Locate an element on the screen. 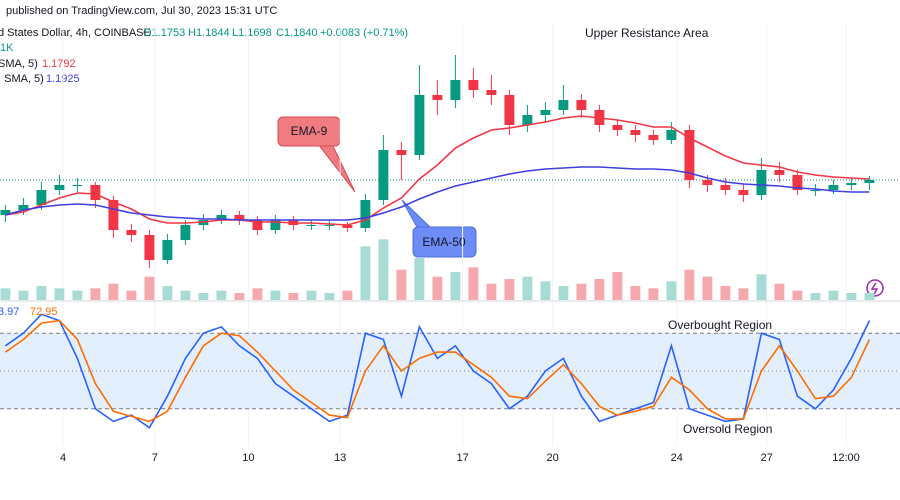 The width and height of the screenshot is (900, 500). legend-name: SMA, 5) is located at coordinates (19, 64).